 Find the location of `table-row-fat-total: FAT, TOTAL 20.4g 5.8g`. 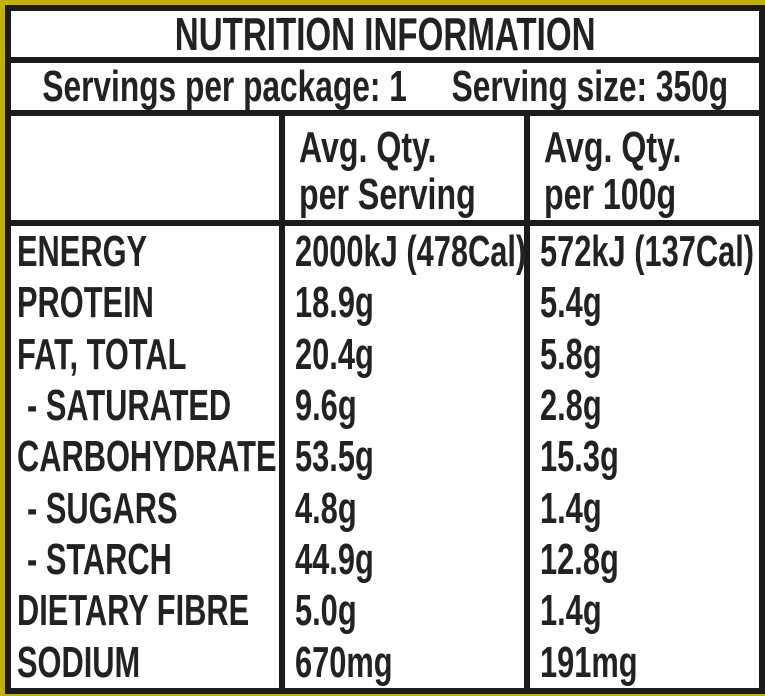

table-row-fat-total: FAT, TOTAL 20.4g 5.8g is located at coordinates (385, 354).